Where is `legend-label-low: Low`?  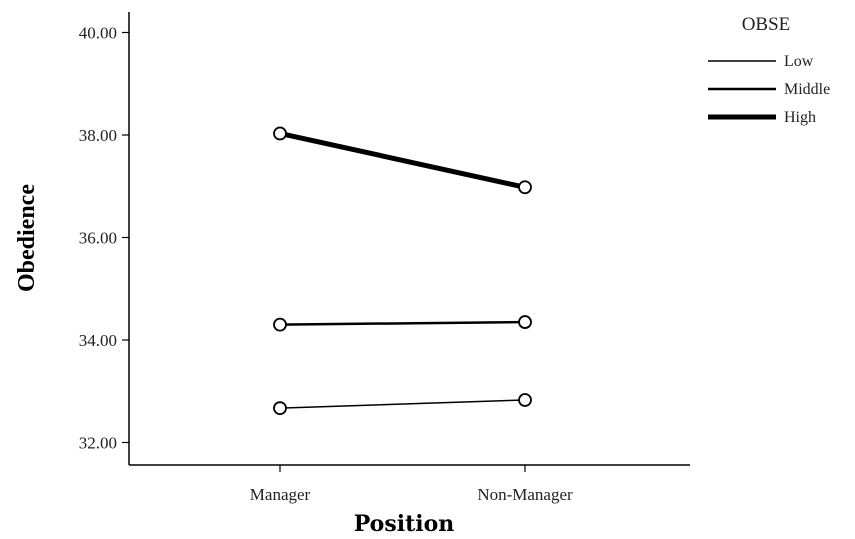
legend-label-low: Low is located at coordinates (799, 61).